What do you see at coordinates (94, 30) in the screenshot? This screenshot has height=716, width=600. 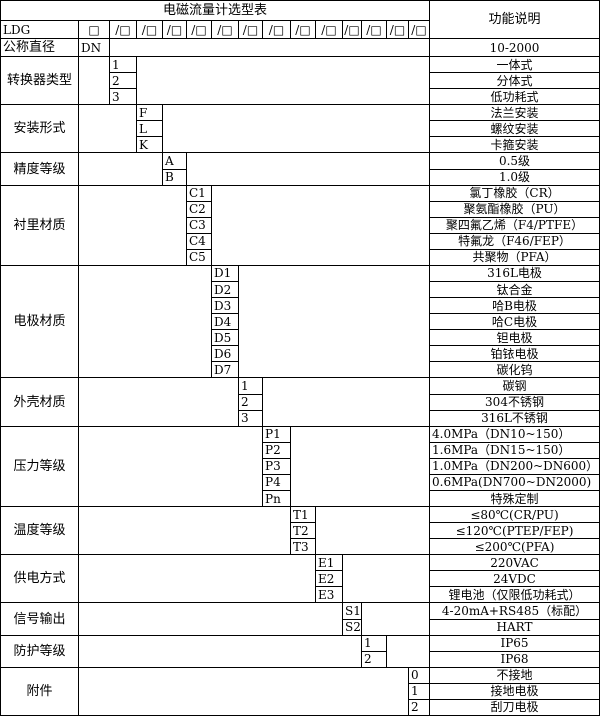 I see `model-slot-box: □` at bounding box center [94, 30].